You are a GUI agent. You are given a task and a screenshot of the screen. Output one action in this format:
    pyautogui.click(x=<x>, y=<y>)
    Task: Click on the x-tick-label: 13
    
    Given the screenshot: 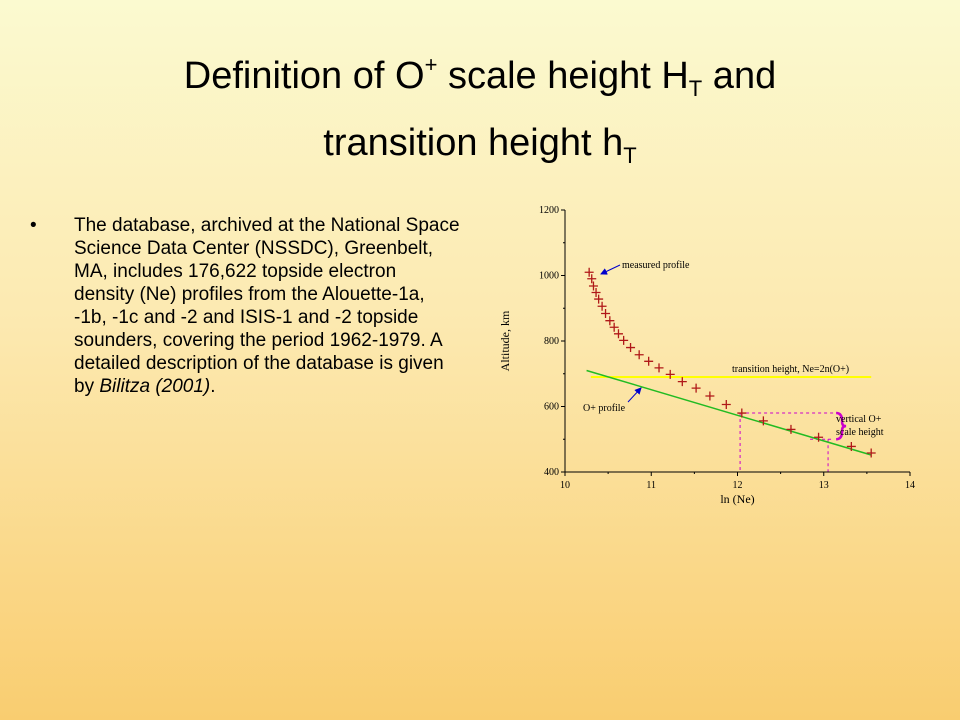 What is the action you would take?
    pyautogui.click(x=824, y=485)
    